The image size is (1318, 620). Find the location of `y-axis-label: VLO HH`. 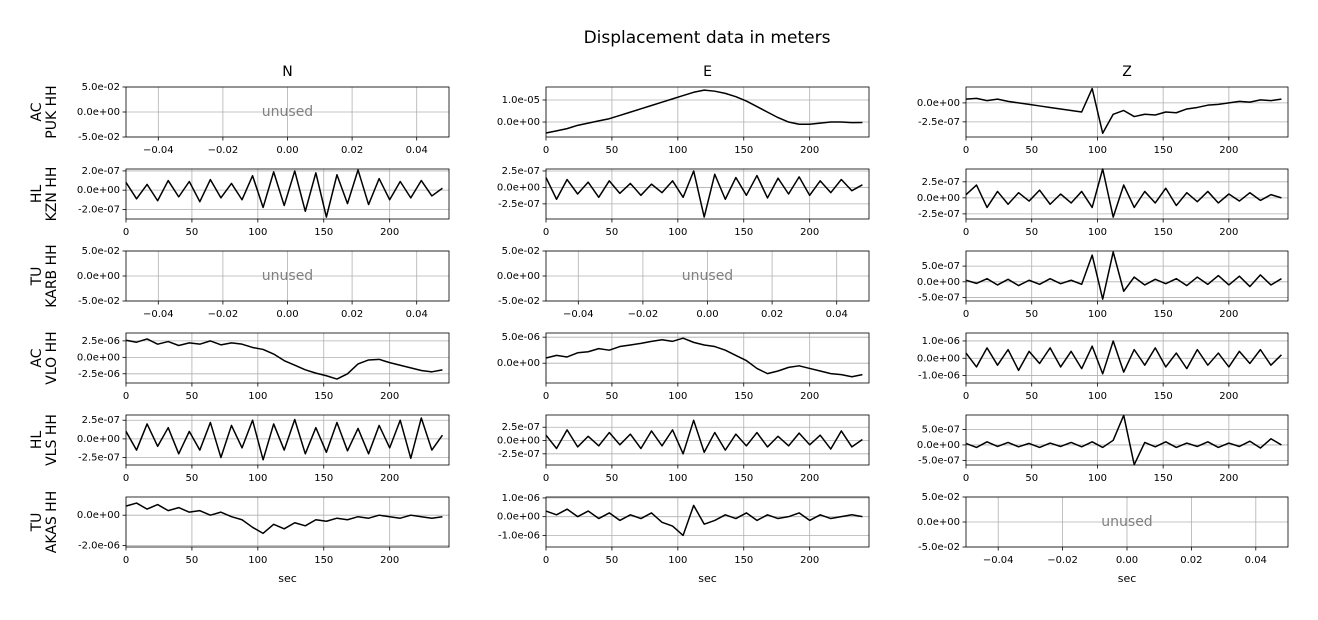

y-axis-label: VLO HH is located at coordinates (52, 357).